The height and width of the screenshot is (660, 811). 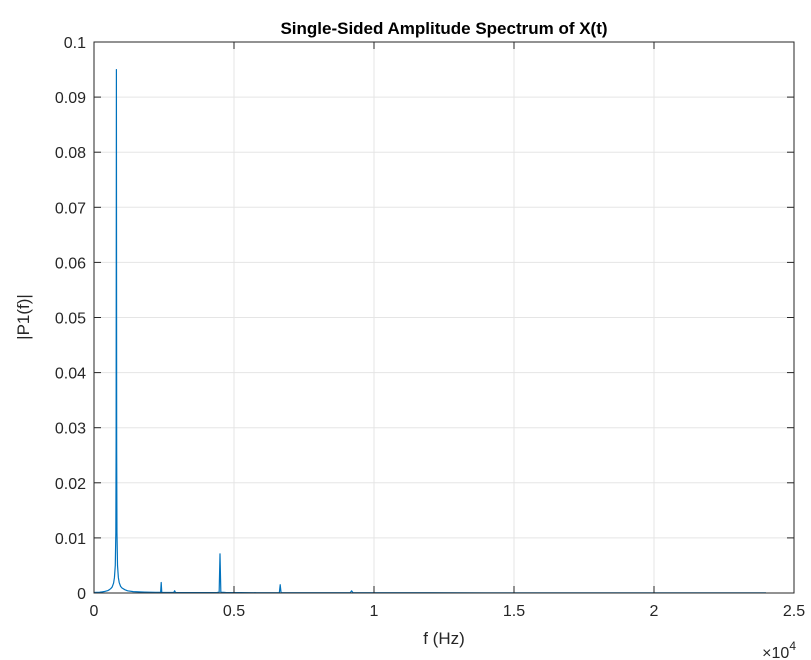 What do you see at coordinates (70, 429) in the screenshot?
I see `y-tick-label: 0.03` at bounding box center [70, 429].